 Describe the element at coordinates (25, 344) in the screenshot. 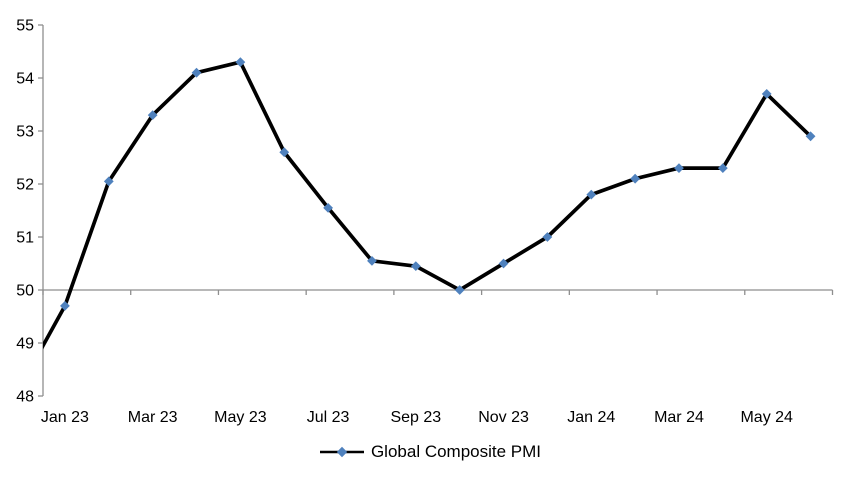

I see `y-tick-label: 49` at that location.